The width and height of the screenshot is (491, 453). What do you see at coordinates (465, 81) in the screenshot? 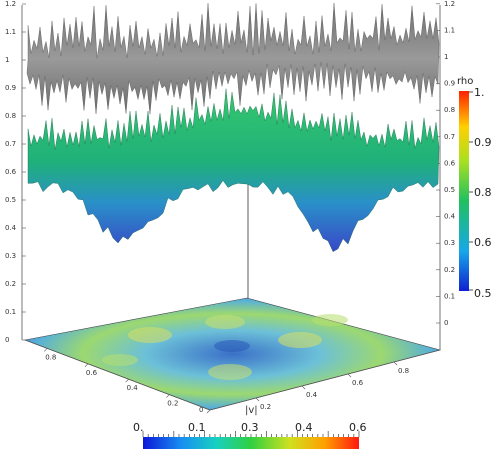
I see `colorbar-vertical-title: rho` at bounding box center [465, 81].